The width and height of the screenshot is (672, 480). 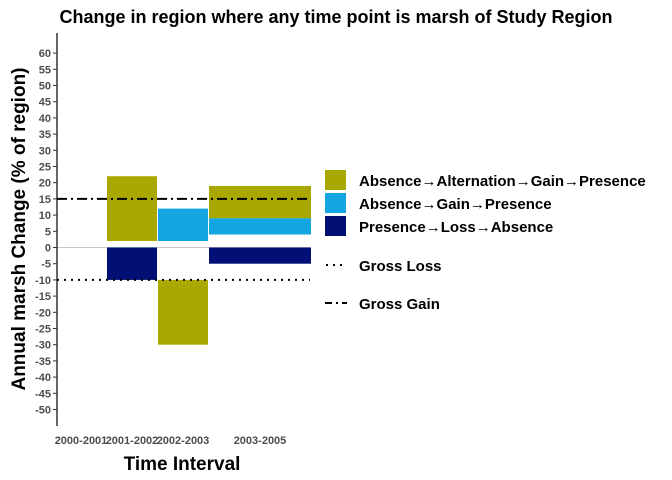 I want to click on reference-lines-group, so click(x=183, y=239).